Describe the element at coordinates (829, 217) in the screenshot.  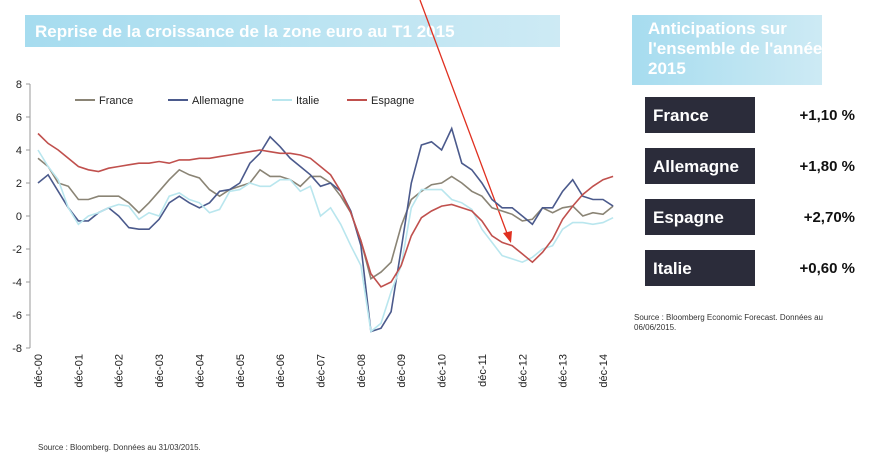
I see `forecast-value: +2,70%` at that location.